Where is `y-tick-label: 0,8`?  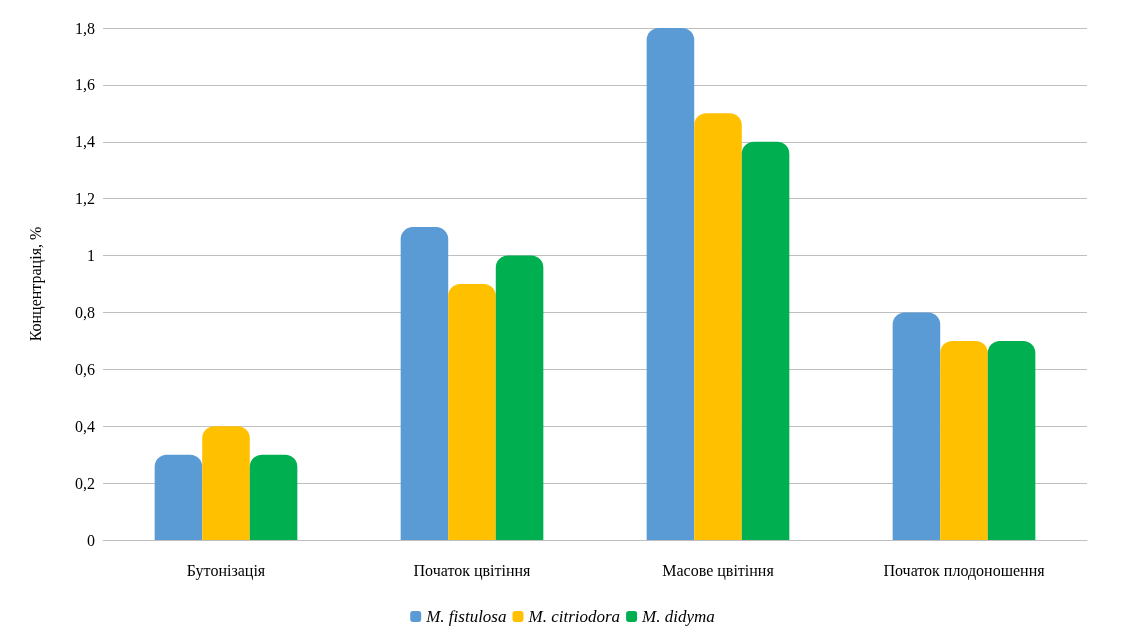
y-tick-label: 0,8 is located at coordinates (85, 312).